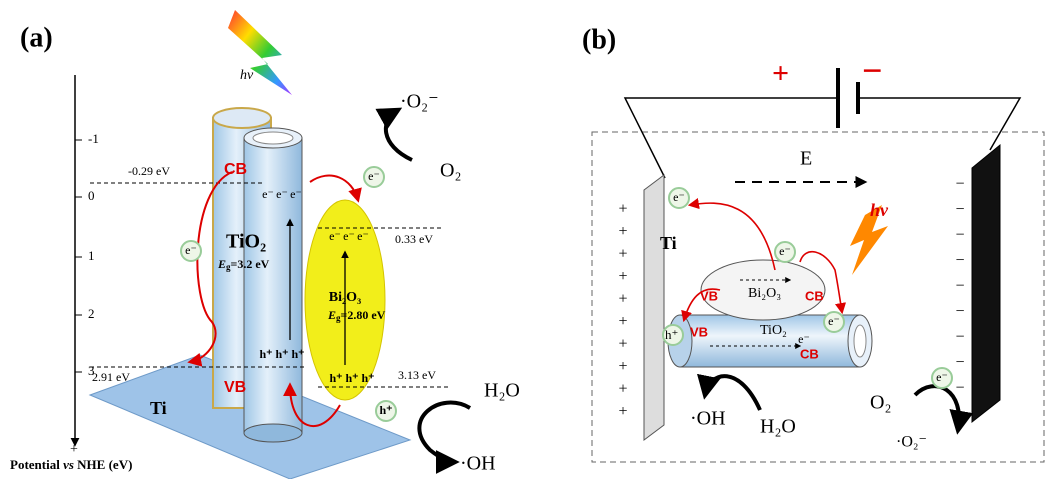  What do you see at coordinates (363, 315) in the screenshot?
I see `band-gap-part: =2.80 eV` at bounding box center [363, 315].